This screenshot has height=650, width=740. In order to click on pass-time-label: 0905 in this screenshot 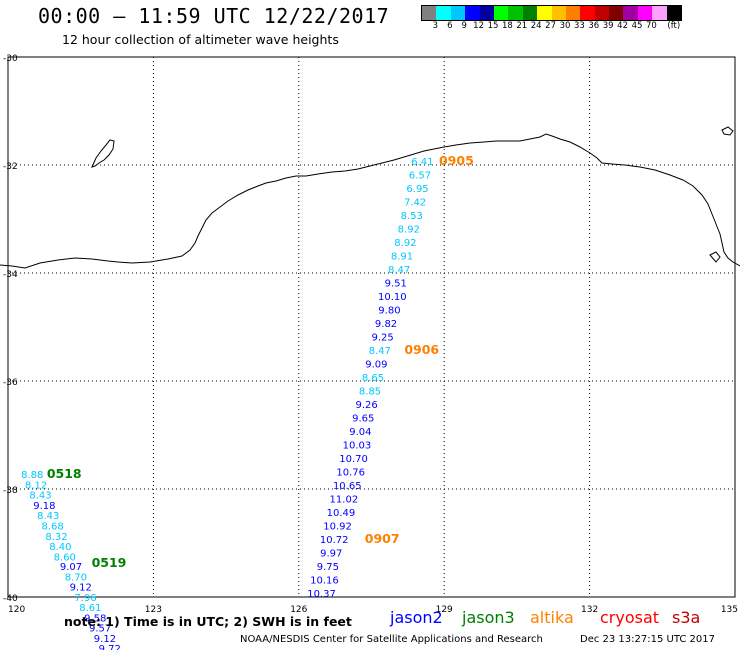, I will do `click(456, 160)`.